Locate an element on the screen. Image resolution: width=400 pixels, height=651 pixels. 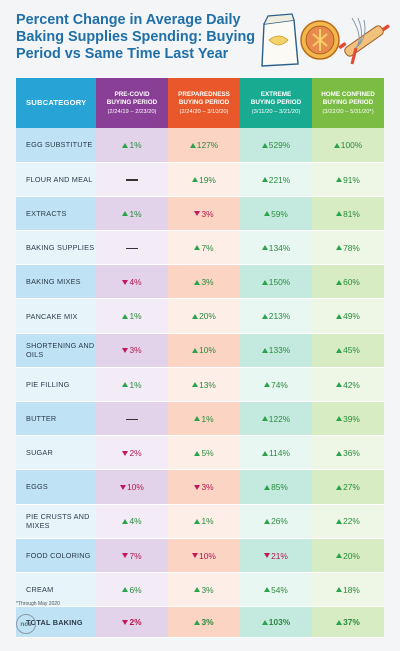
pie-filling-home-confined-value: 42% is located at coordinates (348, 385).